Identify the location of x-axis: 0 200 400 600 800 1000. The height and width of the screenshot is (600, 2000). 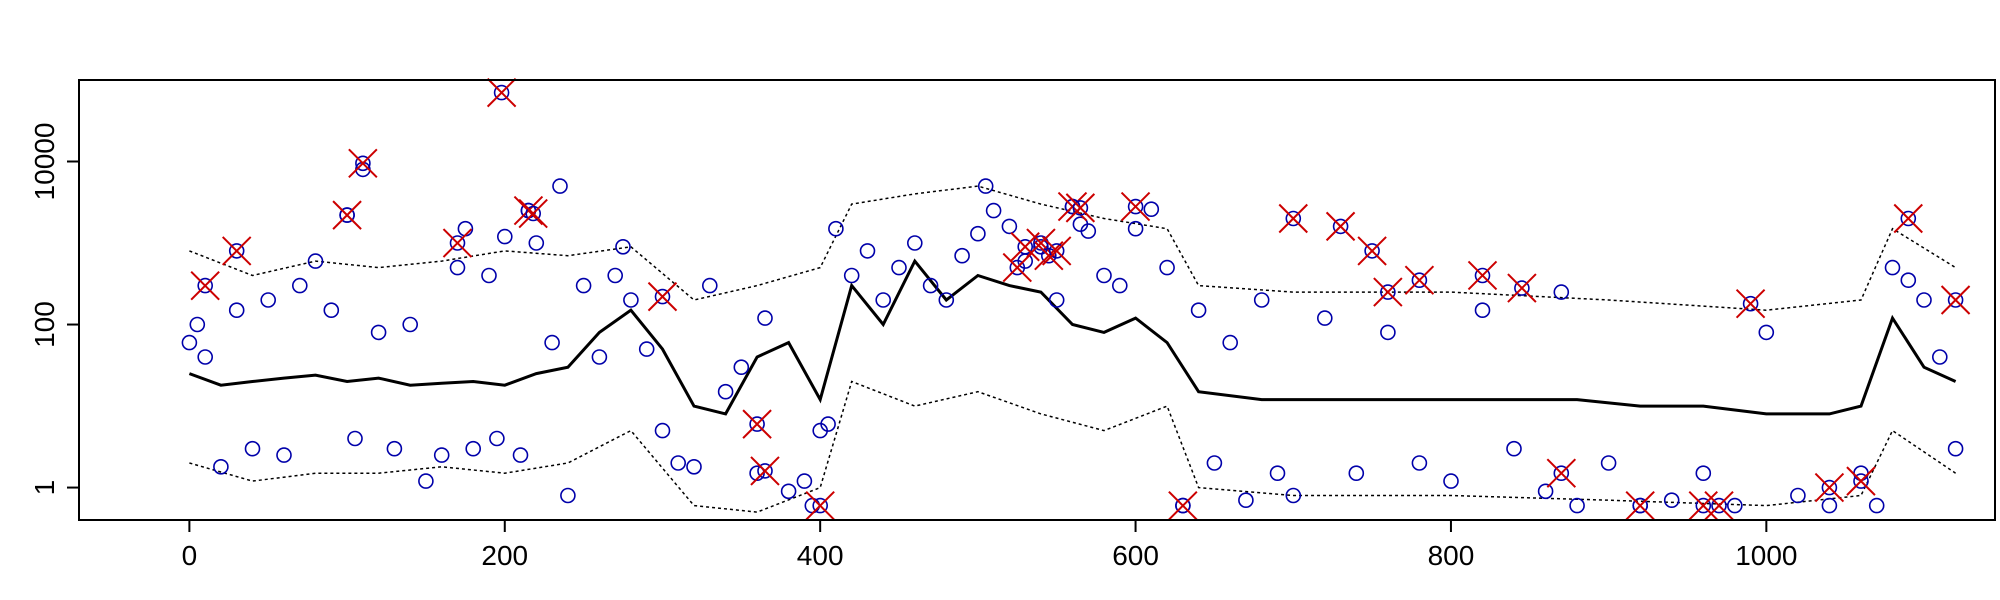
(989, 545).